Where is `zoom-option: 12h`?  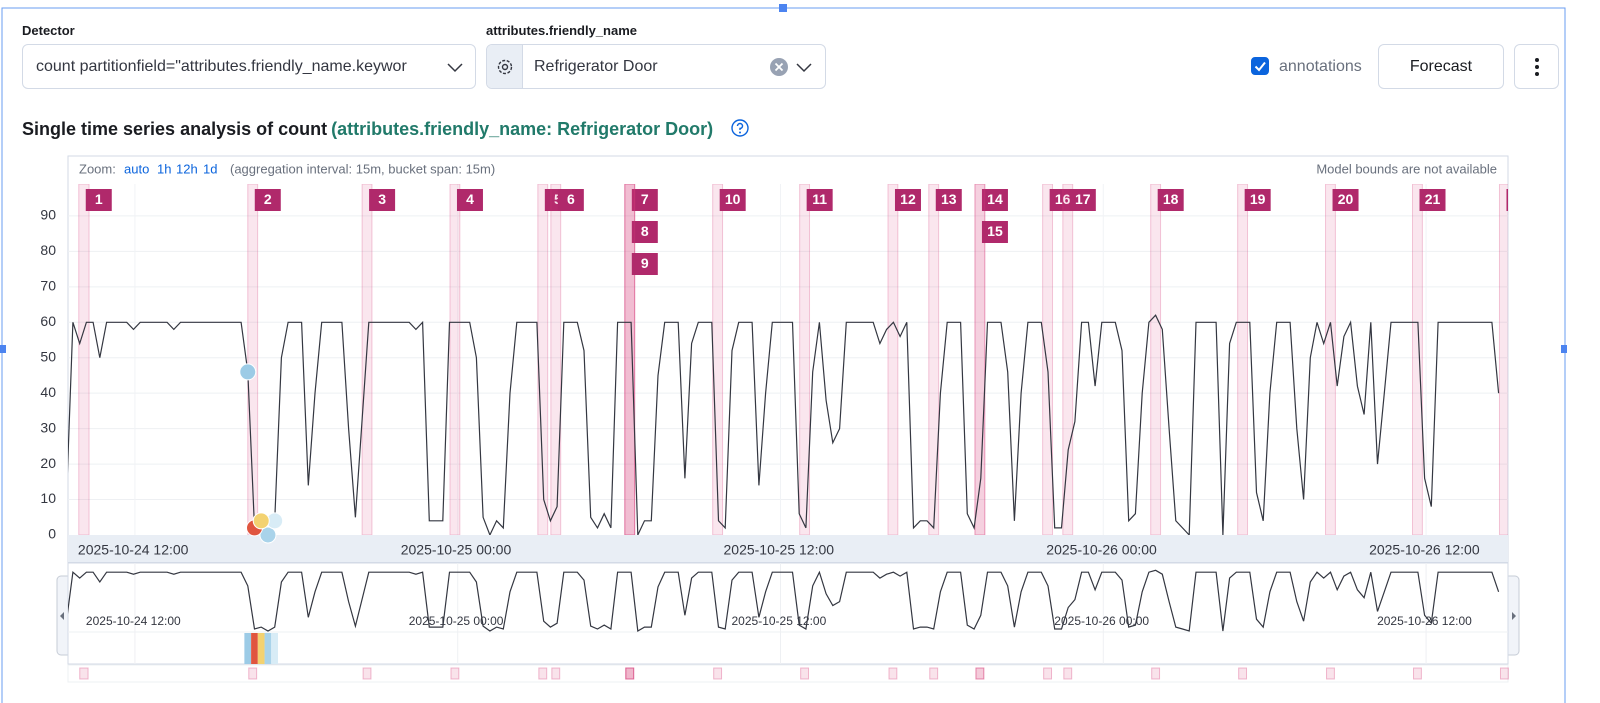
zoom-option: 12h is located at coordinates (187, 168).